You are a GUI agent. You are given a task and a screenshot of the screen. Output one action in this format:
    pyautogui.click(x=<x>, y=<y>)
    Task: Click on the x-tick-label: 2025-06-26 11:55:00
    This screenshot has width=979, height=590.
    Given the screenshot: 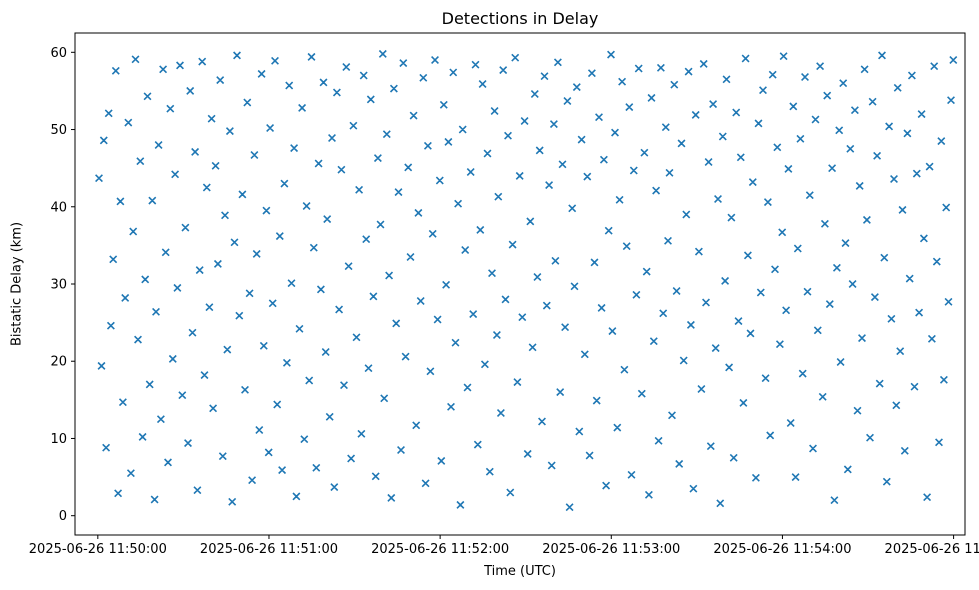 What is the action you would take?
    pyautogui.click(x=932, y=549)
    